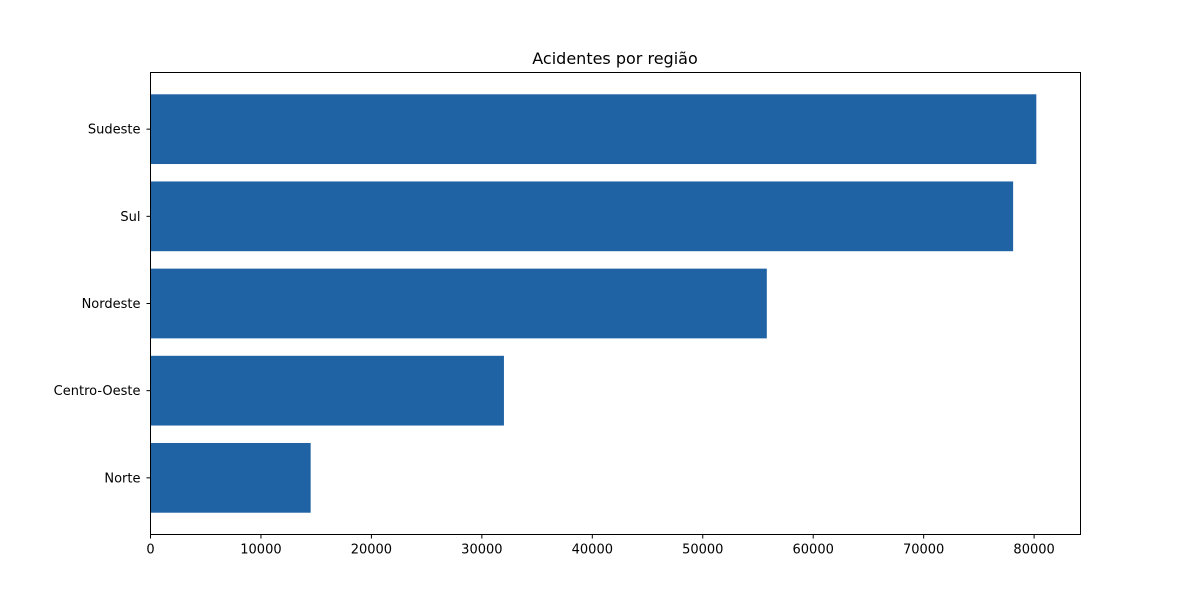 The width and height of the screenshot is (1200, 604). What do you see at coordinates (260, 550) in the screenshot?
I see `x-tick-label: 10000` at bounding box center [260, 550].